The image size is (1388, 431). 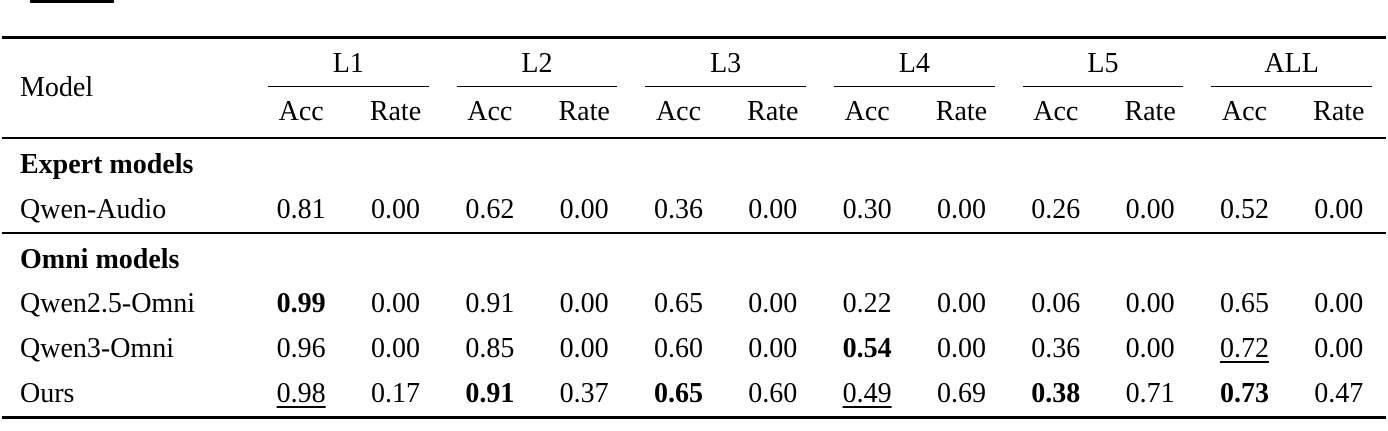 I want to click on value-cell: 0.54, so click(x=867, y=349).